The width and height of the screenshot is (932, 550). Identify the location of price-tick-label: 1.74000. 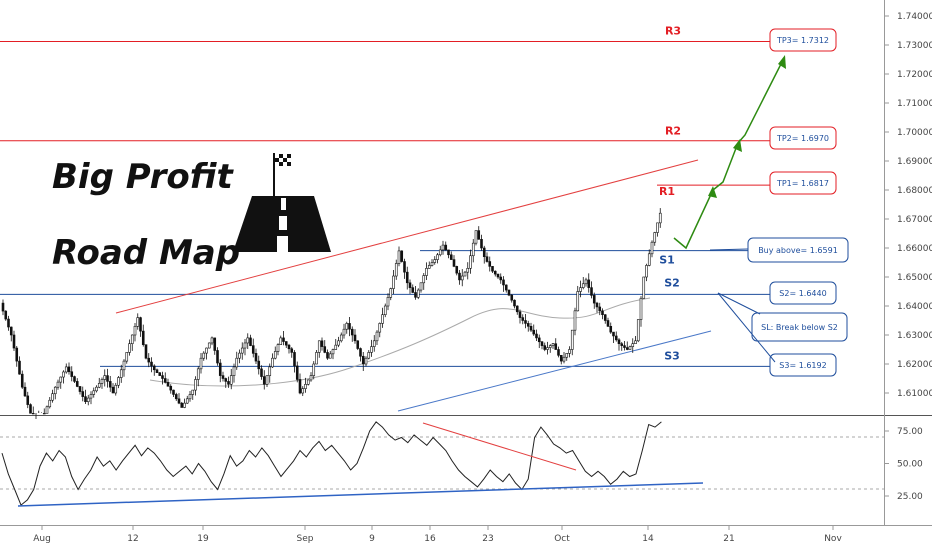
(914, 17).